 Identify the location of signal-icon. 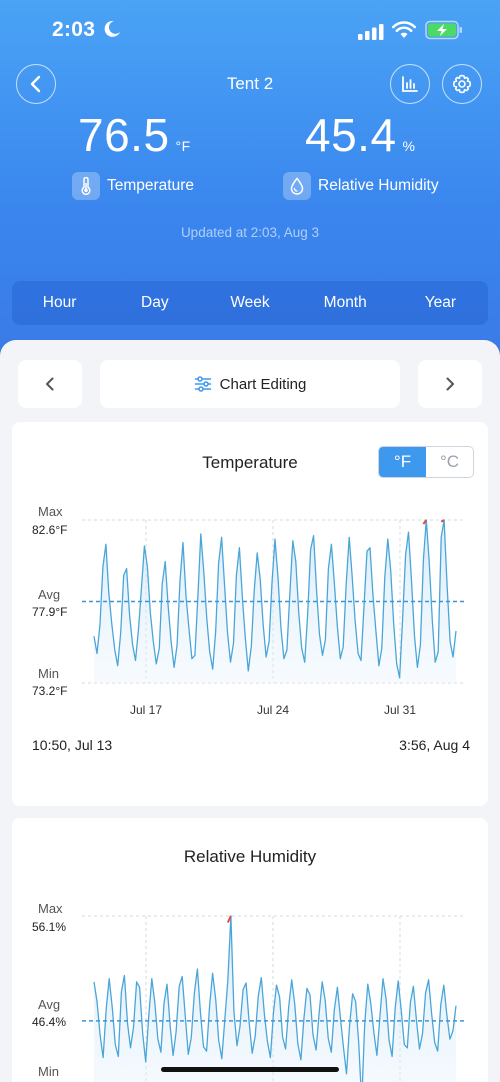
(371, 32).